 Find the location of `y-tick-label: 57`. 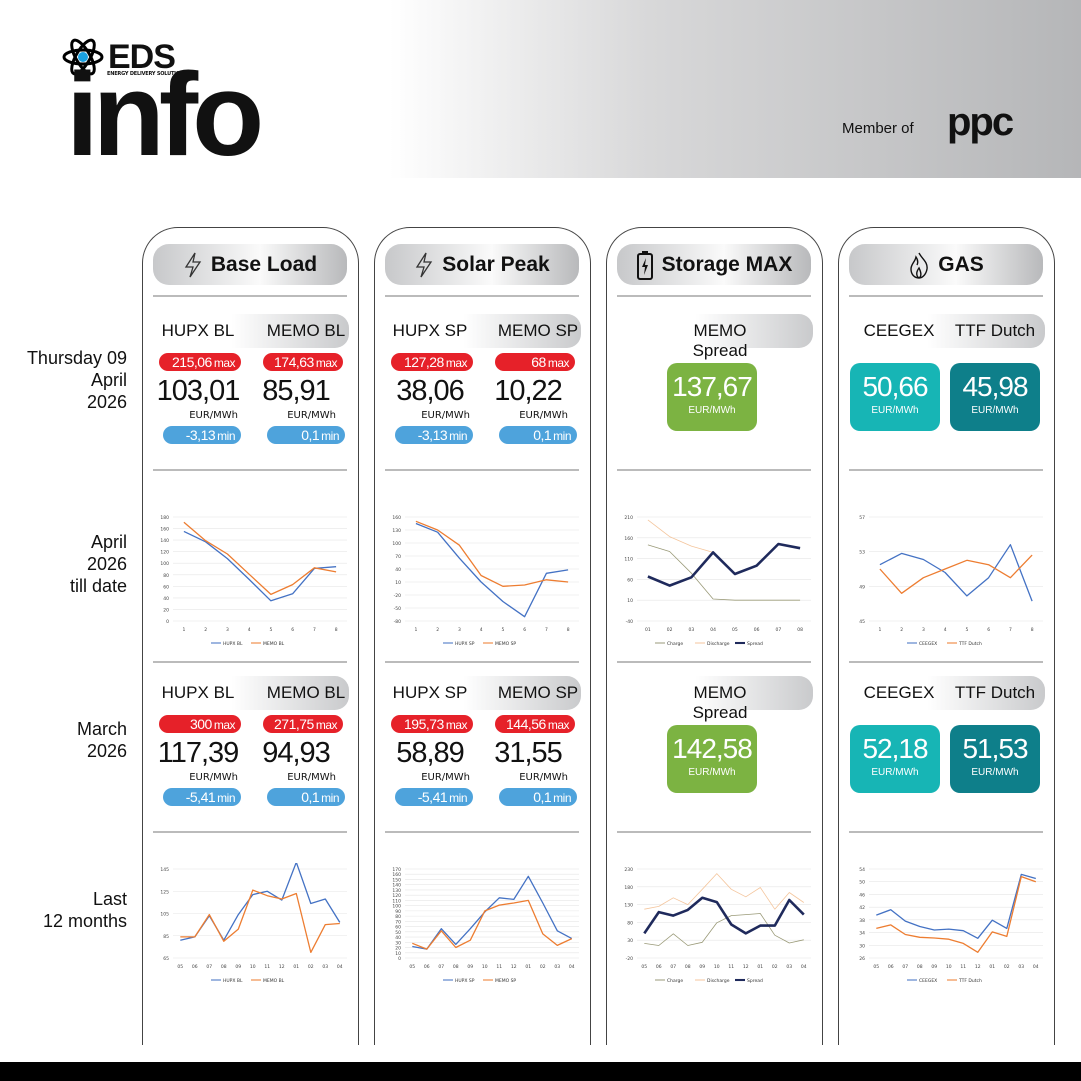

y-tick-label: 57 is located at coordinates (862, 518).